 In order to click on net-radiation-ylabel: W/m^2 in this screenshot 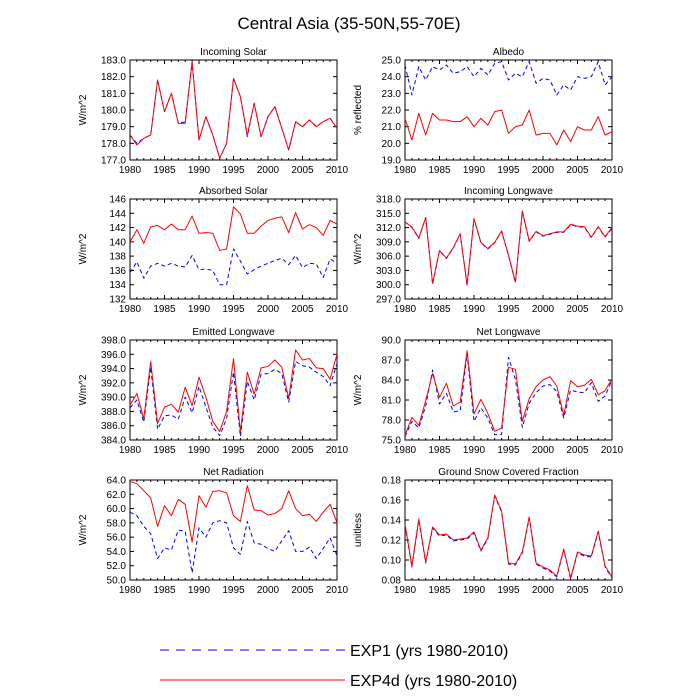, I will do `click(83, 529)`.